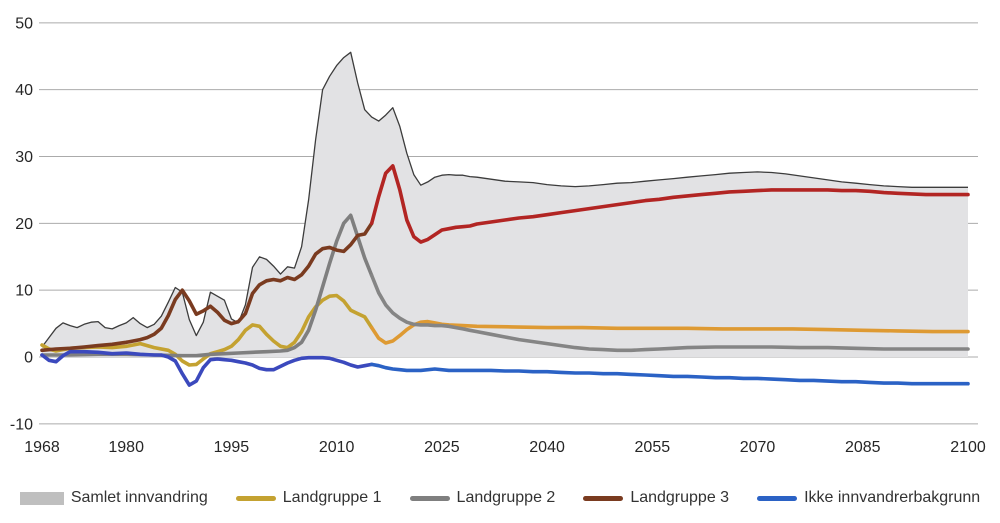 This screenshot has height=523, width=1000. I want to click on ikke-innvandrerbakgrunn-line-registered, so click(207, 368).